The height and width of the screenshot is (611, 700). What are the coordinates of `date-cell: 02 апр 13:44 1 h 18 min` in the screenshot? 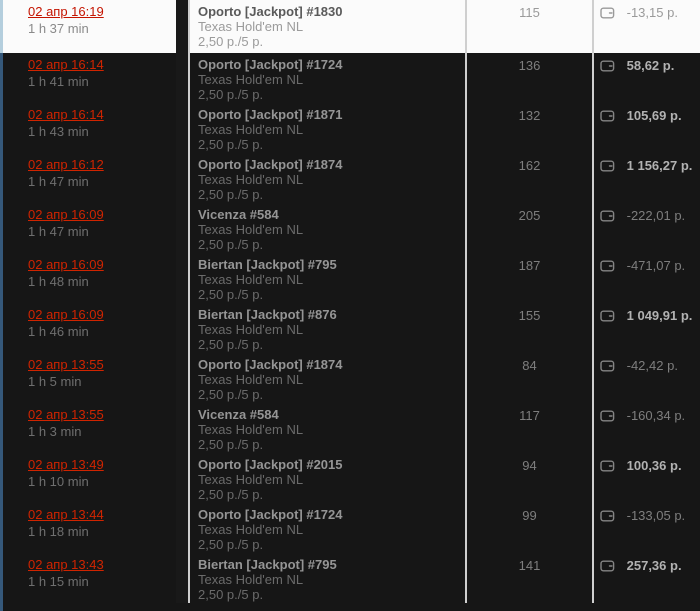 It's located at (88, 528).